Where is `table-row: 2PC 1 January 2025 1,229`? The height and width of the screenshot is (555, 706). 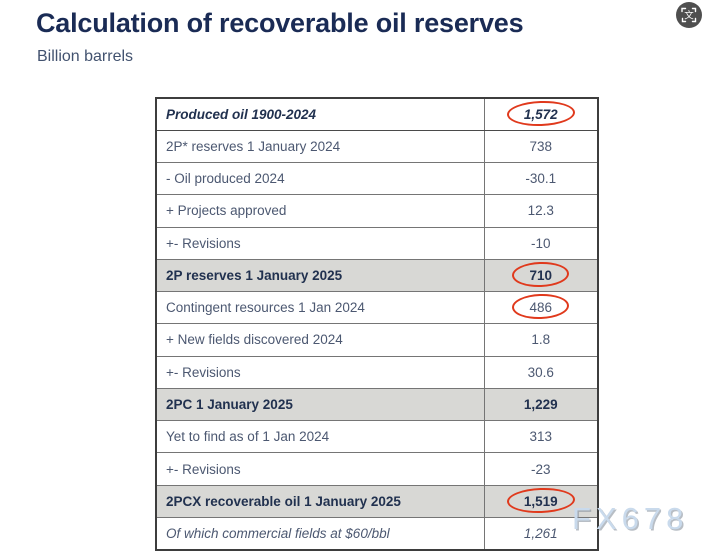 table-row: 2PC 1 January 2025 1,229 is located at coordinates (377, 404).